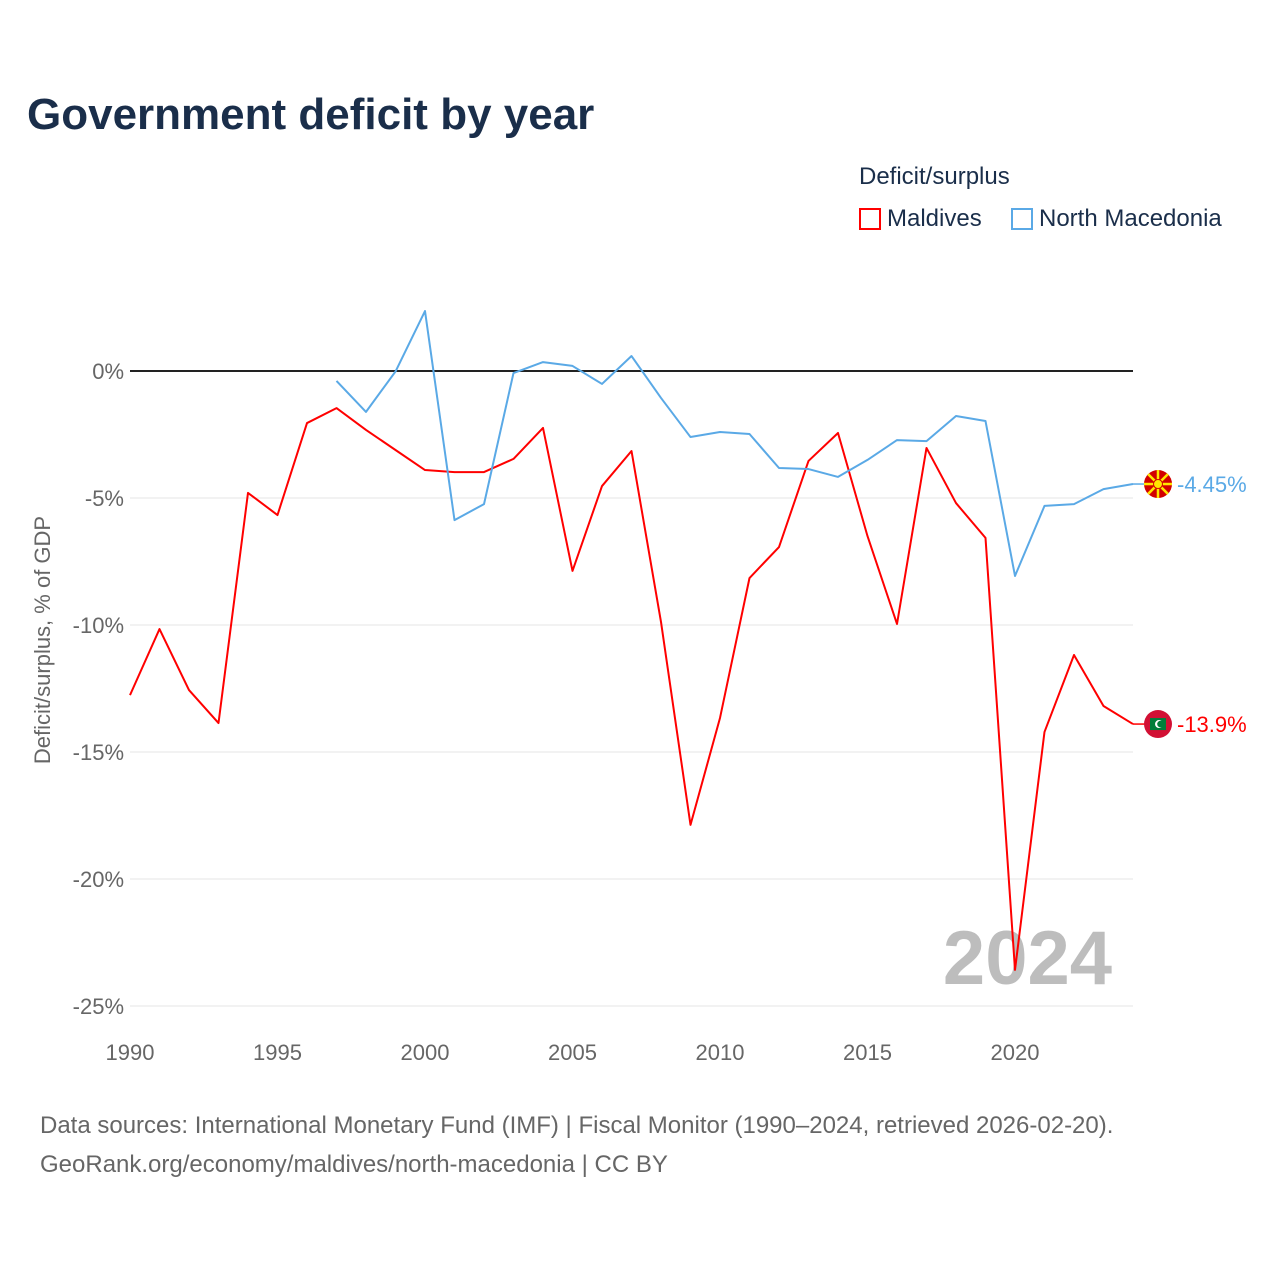  I want to click on y-tick-label: 0%, so click(108, 371).